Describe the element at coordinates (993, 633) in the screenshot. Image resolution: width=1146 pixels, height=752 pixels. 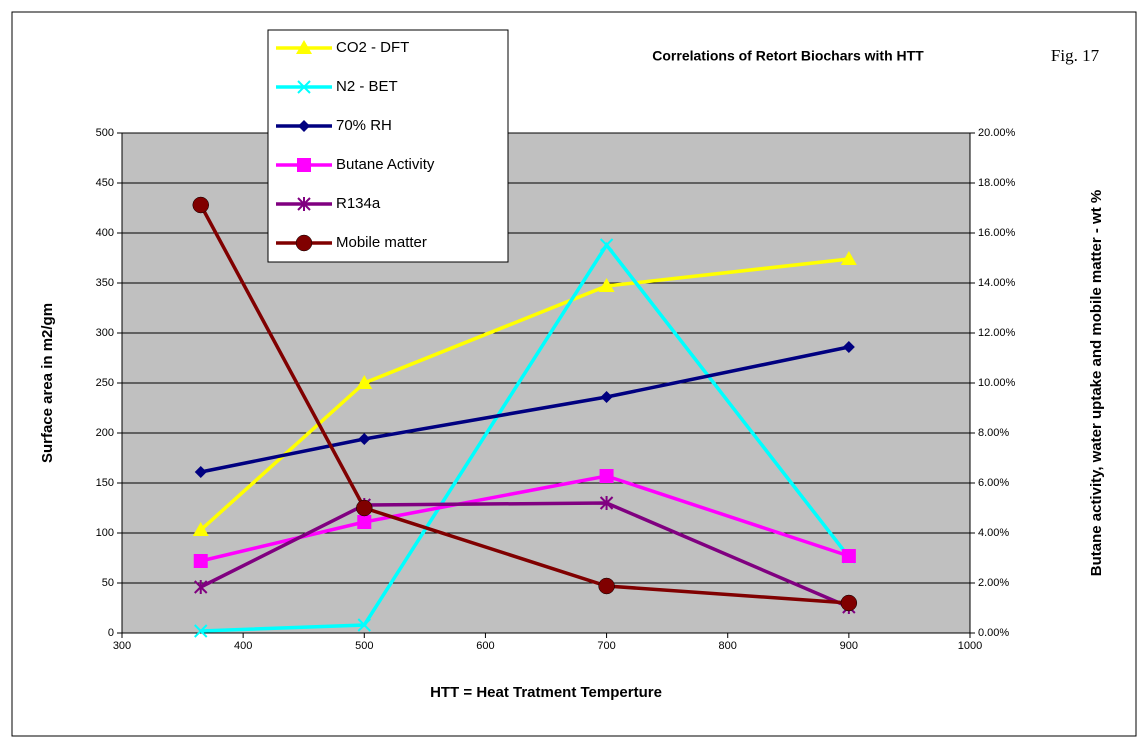
I see `y2-tick-label: 0.00%` at that location.